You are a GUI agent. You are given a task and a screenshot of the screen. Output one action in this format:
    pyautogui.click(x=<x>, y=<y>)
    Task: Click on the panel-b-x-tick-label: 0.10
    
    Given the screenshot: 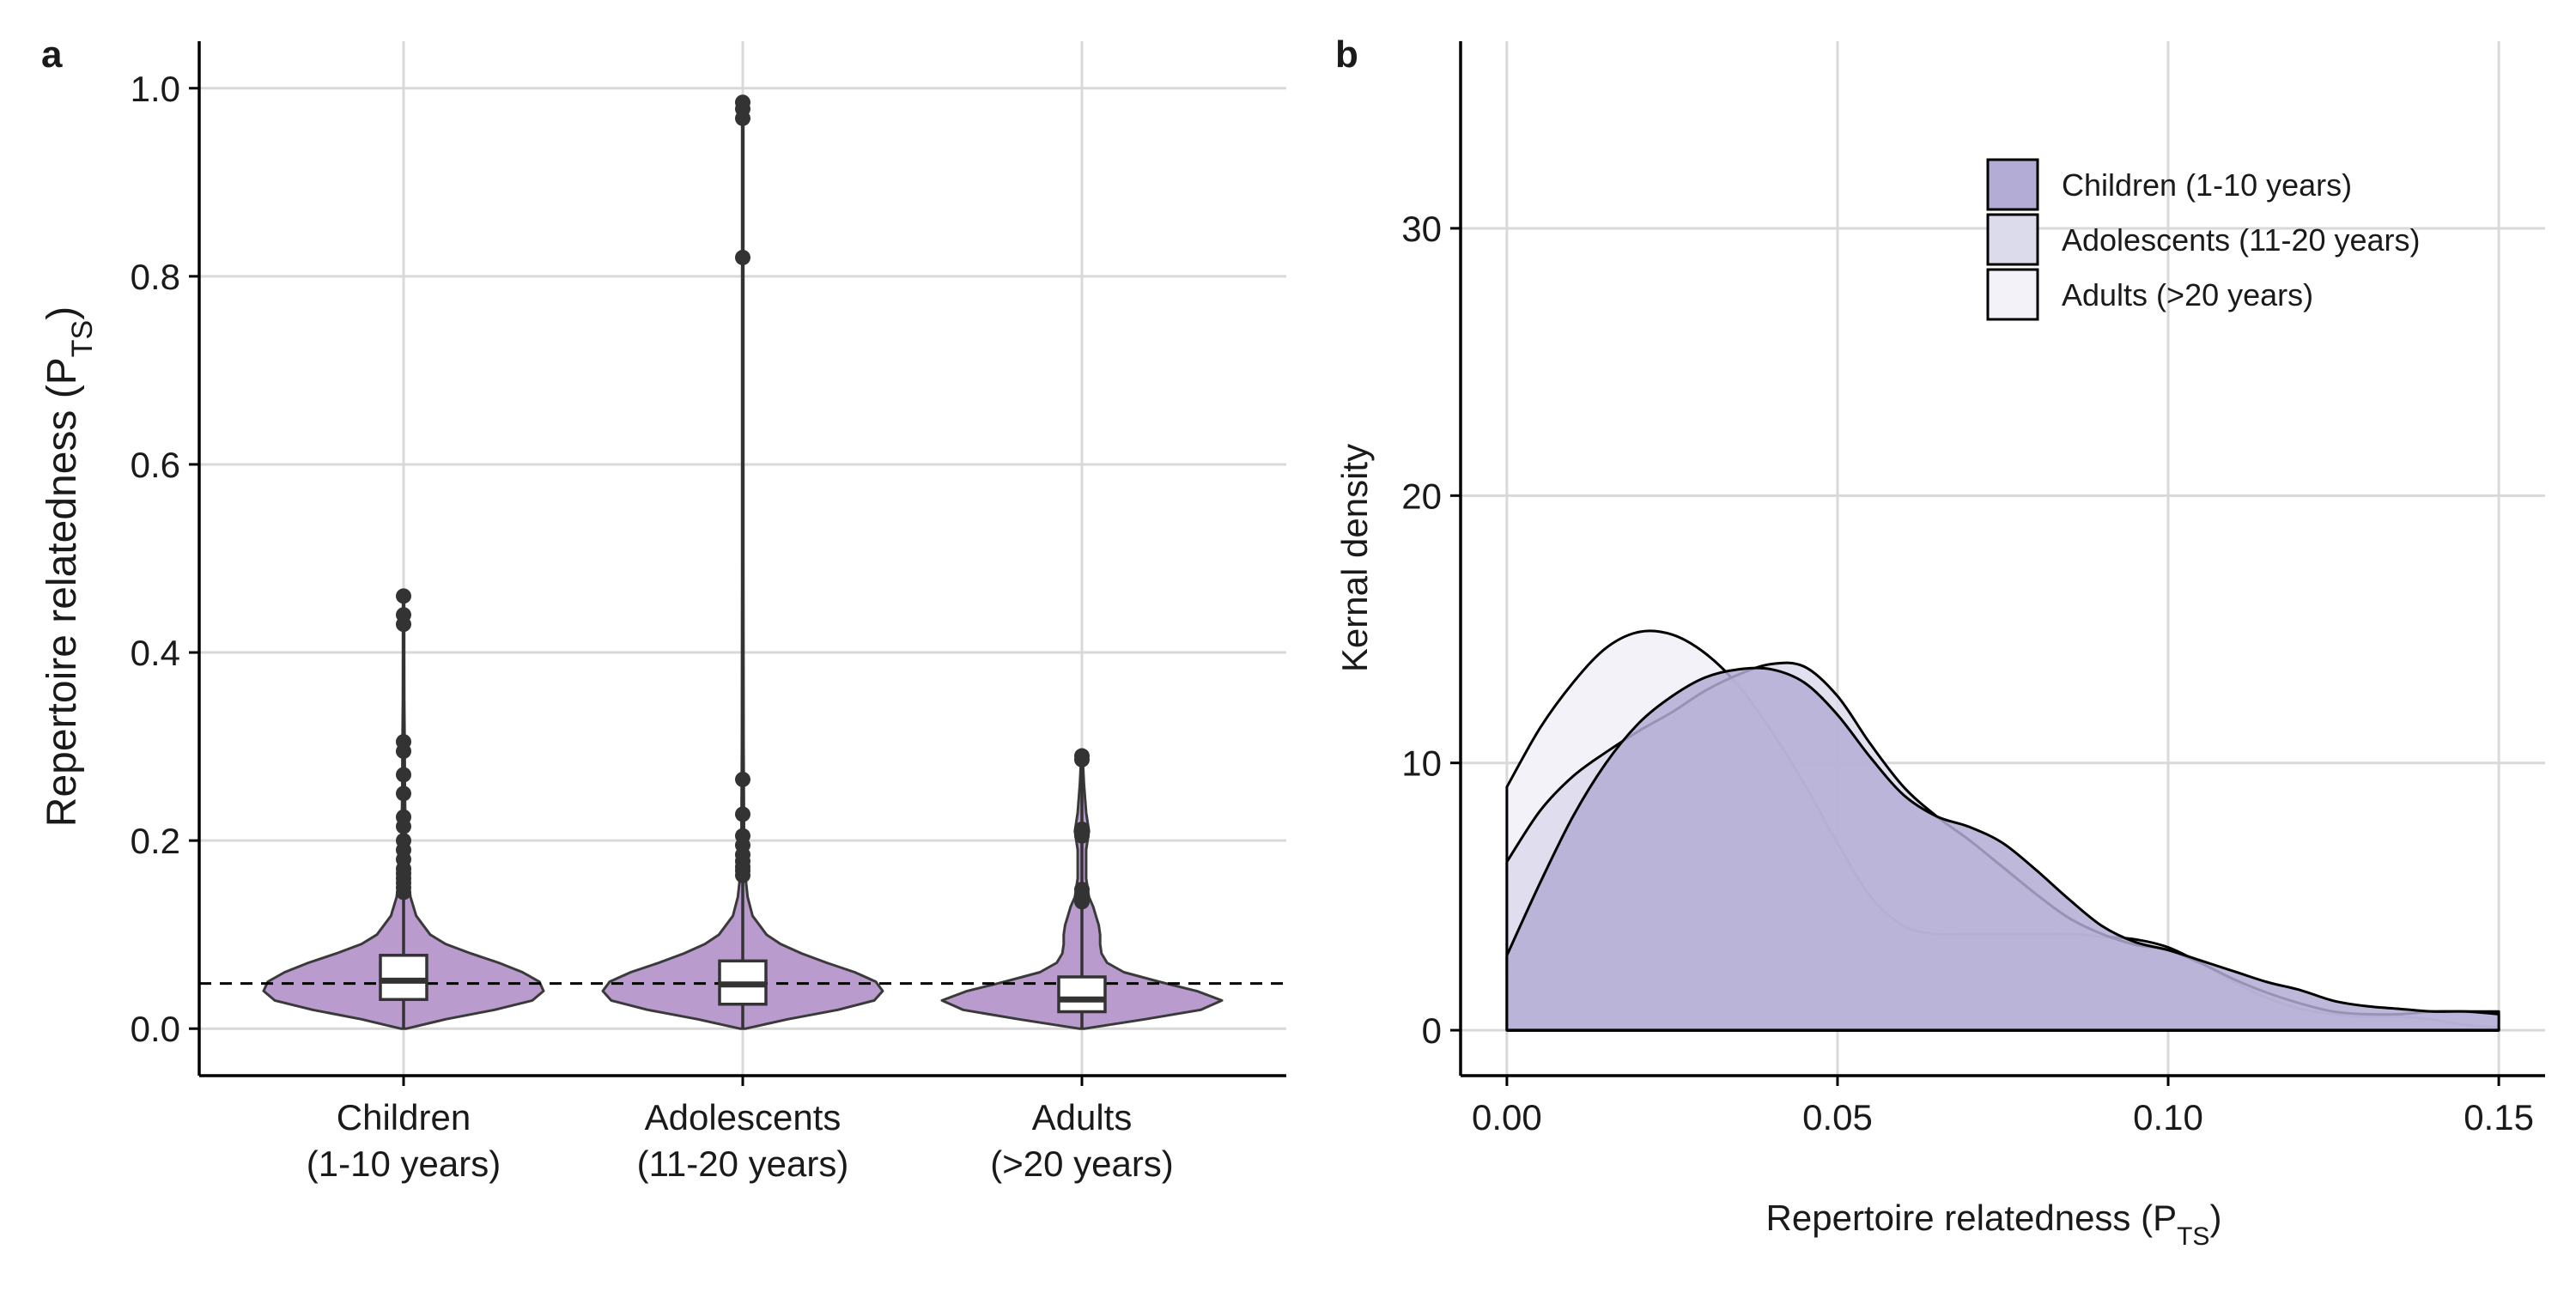 What is the action you would take?
    pyautogui.click(x=2168, y=1117)
    